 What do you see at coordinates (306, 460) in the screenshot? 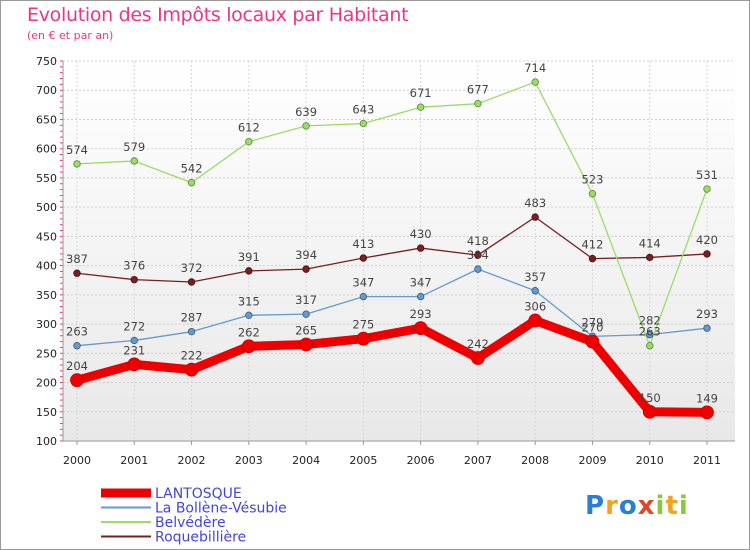
I see `x-tick-label: 2004` at bounding box center [306, 460].